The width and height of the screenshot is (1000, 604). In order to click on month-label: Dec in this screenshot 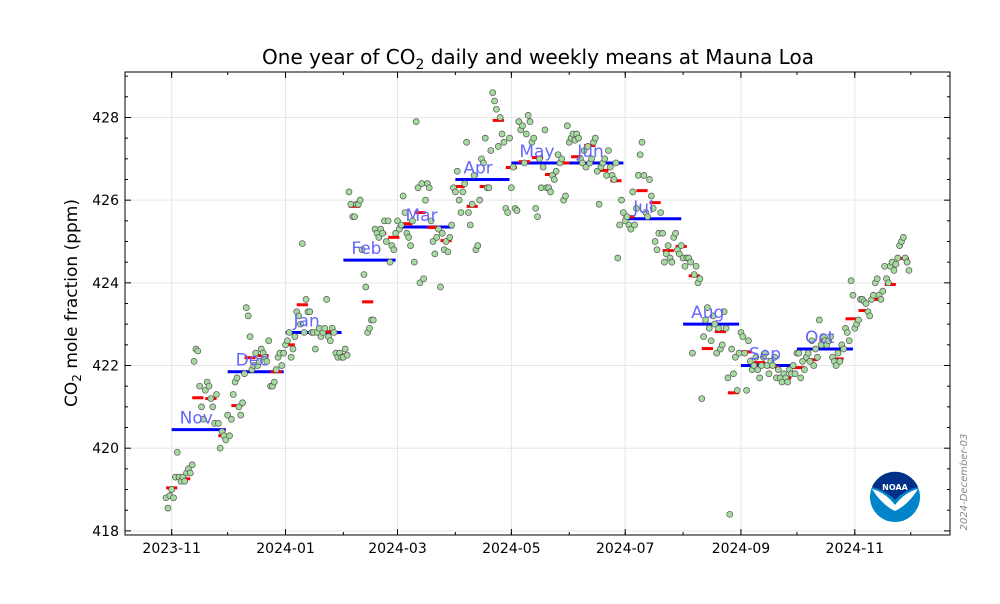, I will do `click(252, 361)`.